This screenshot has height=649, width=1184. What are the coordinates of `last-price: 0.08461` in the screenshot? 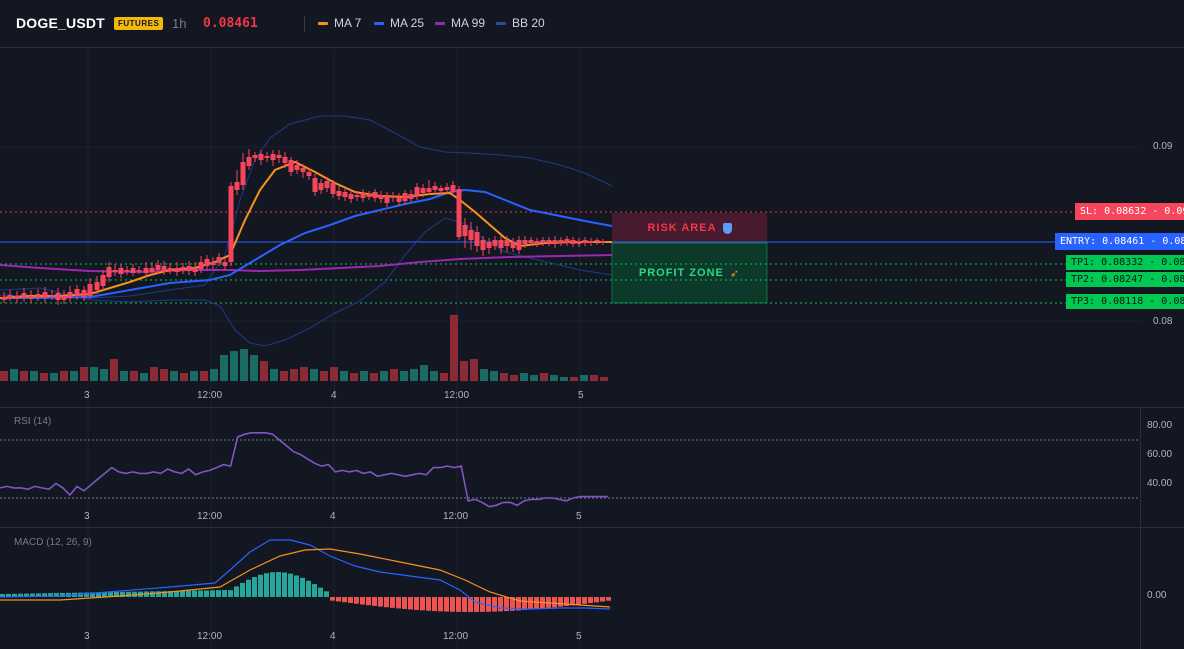 It's located at (230, 23).